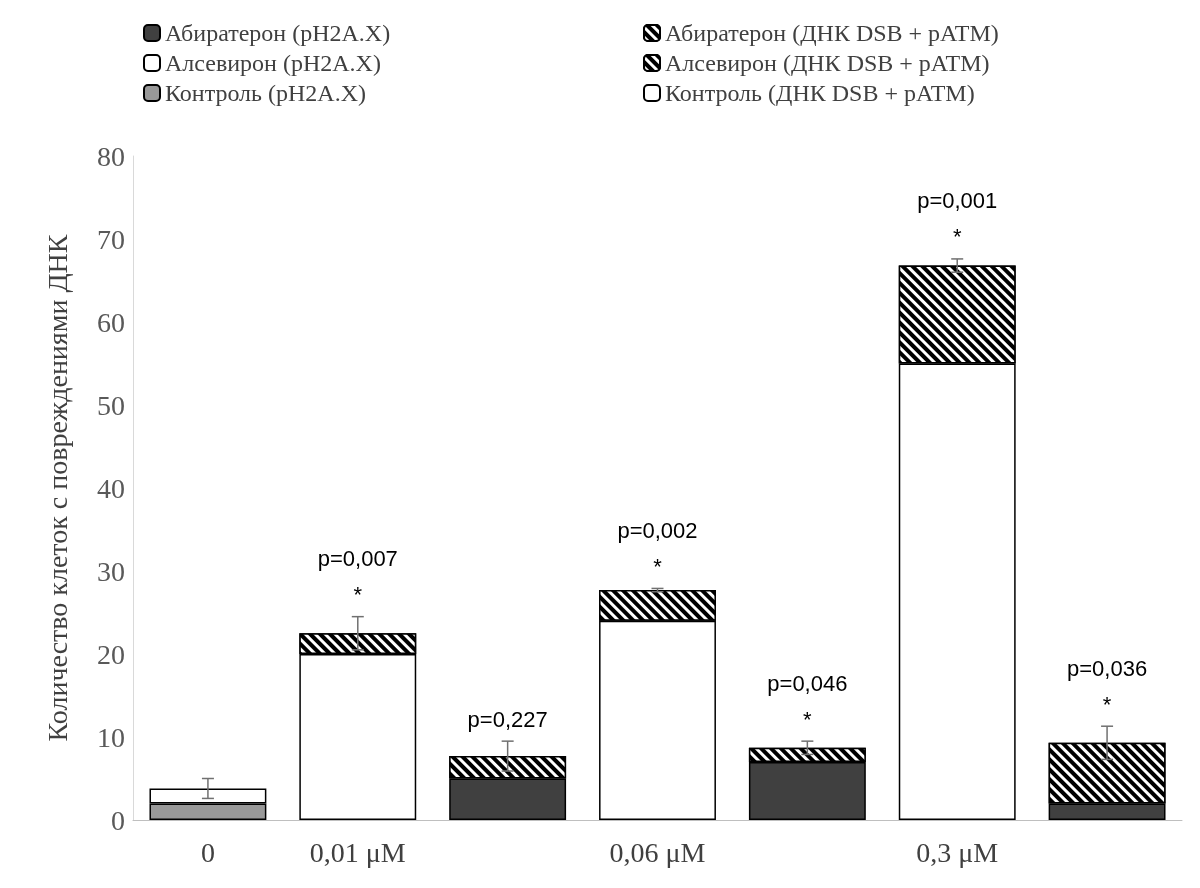  What do you see at coordinates (657, 548) in the screenshot?
I see `annotation: p=0,002 *` at bounding box center [657, 548].